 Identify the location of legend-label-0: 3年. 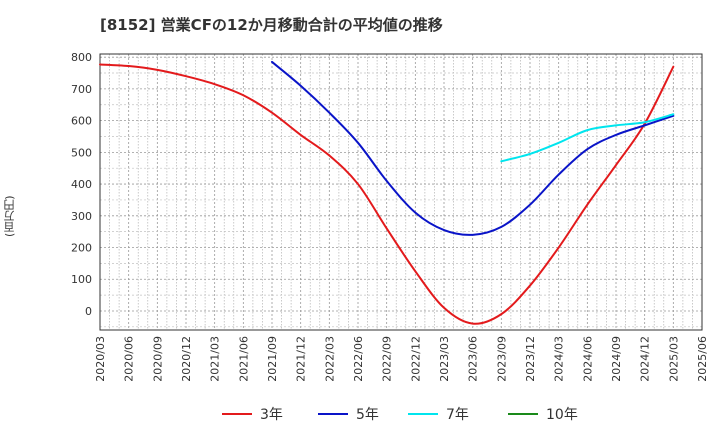
(271, 415).